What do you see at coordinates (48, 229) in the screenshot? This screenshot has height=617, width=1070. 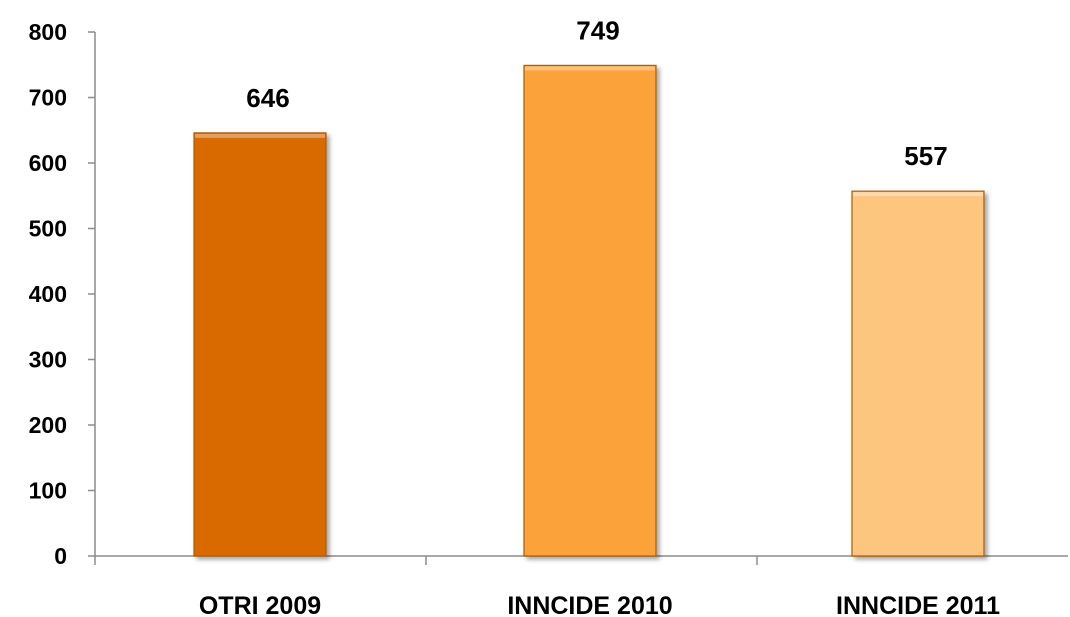 I see `y-tick-label: 500` at bounding box center [48, 229].